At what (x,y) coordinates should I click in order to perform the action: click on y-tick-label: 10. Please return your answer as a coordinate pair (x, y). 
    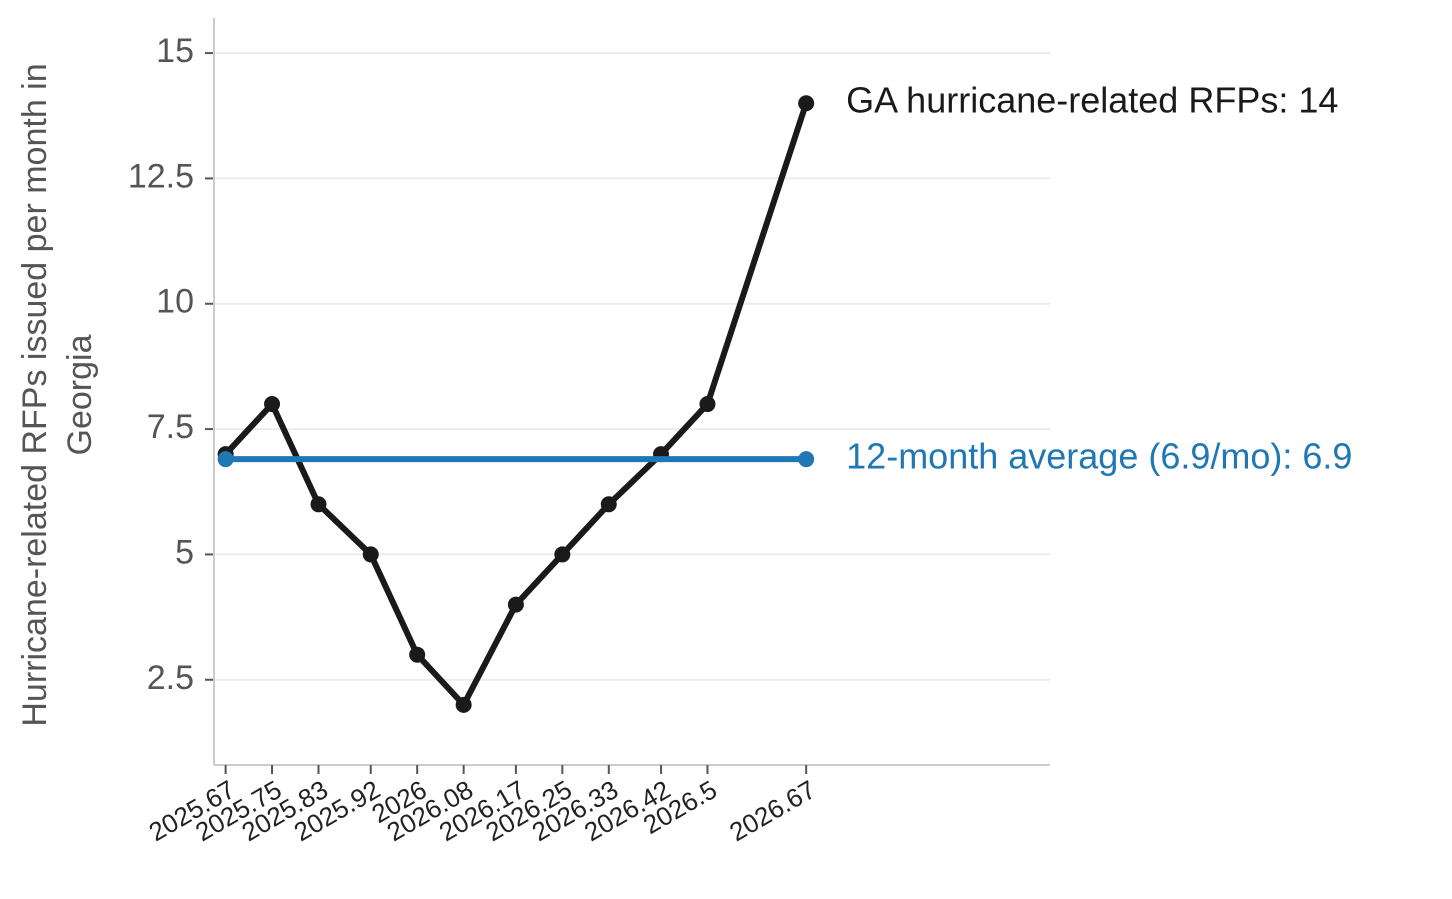
    Looking at the image, I should click on (175, 302).